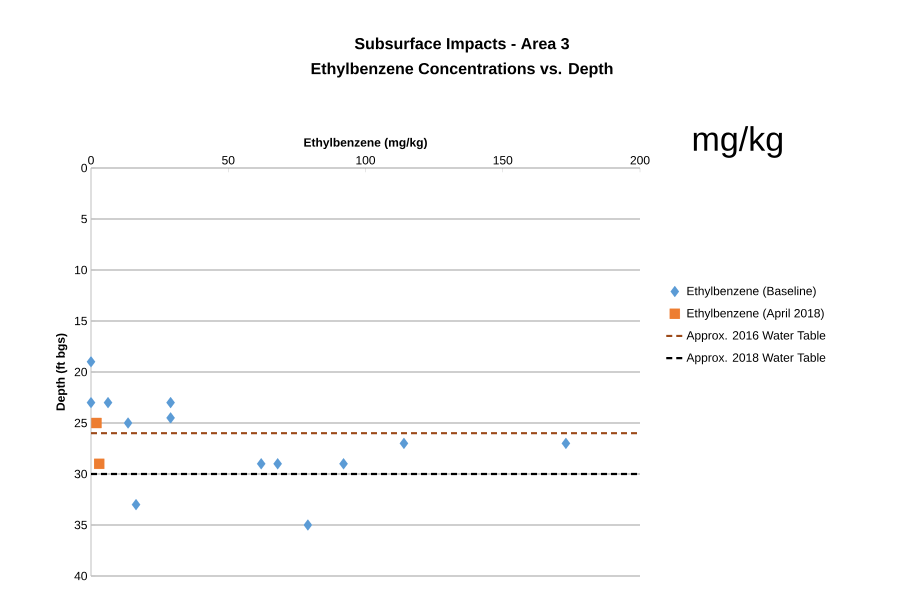 This screenshot has width=901, height=600. Describe the element at coordinates (228, 160) in the screenshot. I see `x-tick-label: 50` at that location.